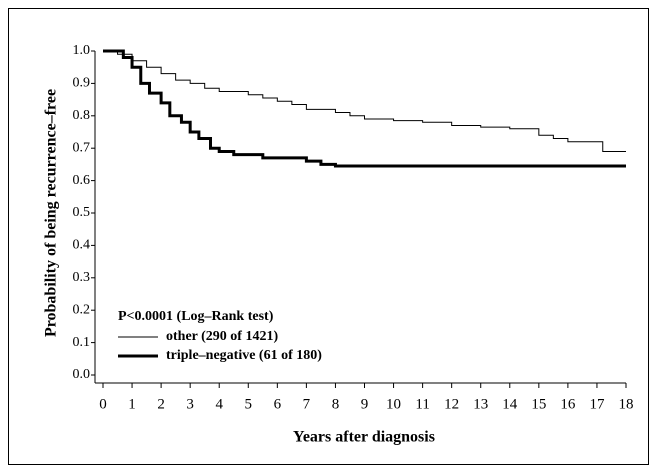 The height and width of the screenshot is (473, 657). I want to click on y-tick-label: 0.8, so click(82, 115).